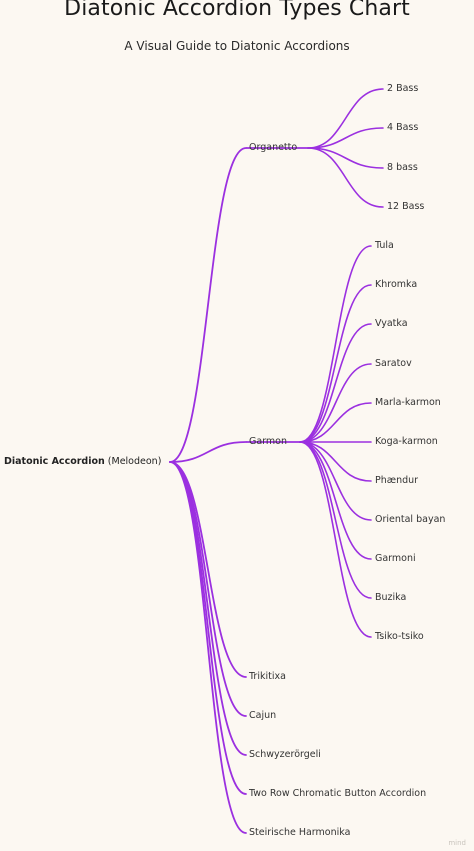 The height and width of the screenshot is (851, 474). Describe the element at coordinates (268, 441) in the screenshot. I see `branch-node: Garmon` at that location.